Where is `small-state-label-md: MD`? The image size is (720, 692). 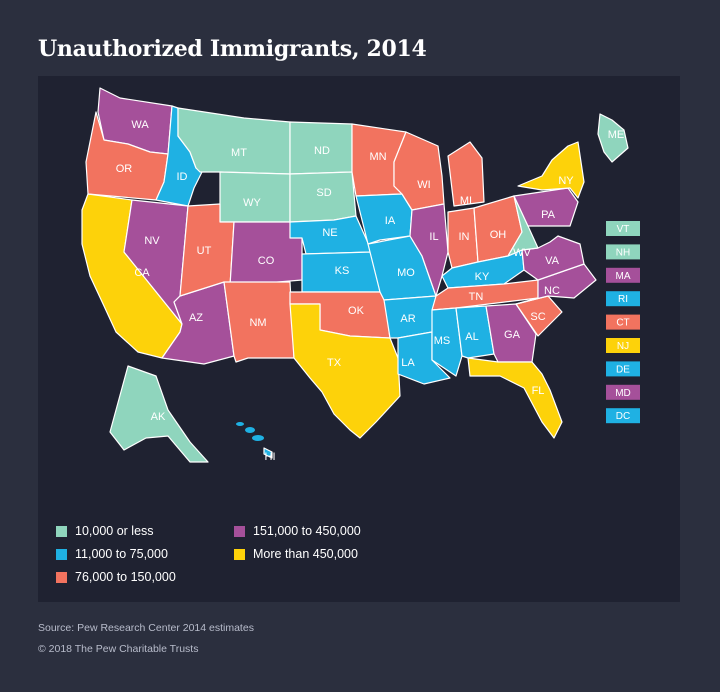
small-state-label-md: MD is located at coordinates (623, 393).